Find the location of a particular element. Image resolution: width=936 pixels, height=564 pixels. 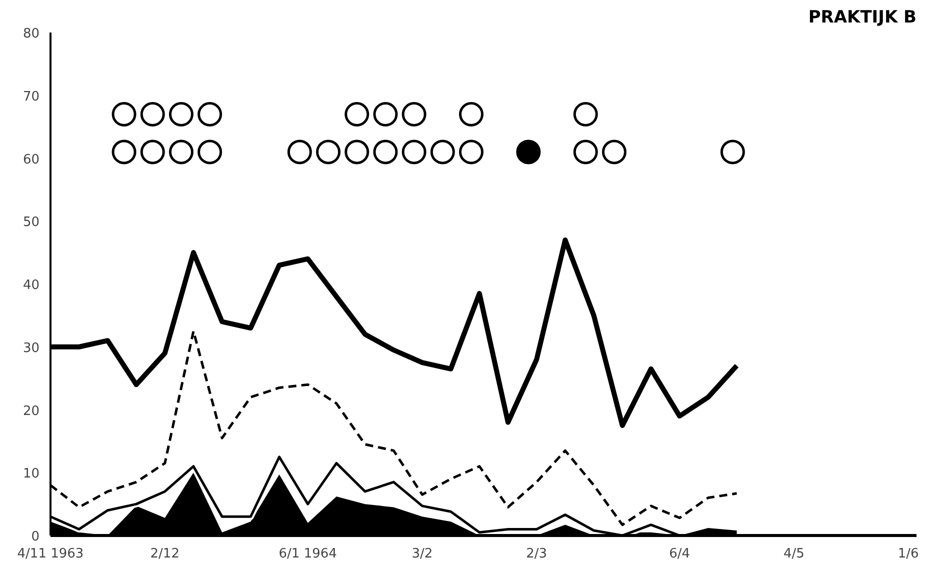

x-tick-label: 6/1 1964 is located at coordinates (307, 554).